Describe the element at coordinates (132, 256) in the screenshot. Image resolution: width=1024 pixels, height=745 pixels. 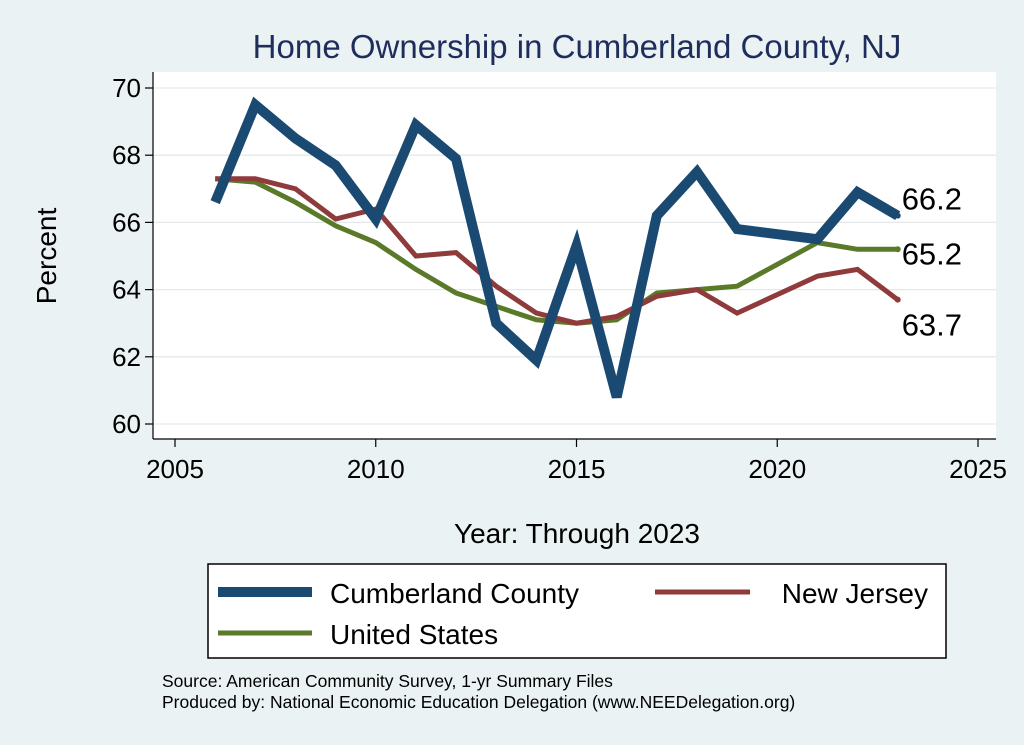
I see `y-axis-ticks: 60 62 64 66 68 70` at that location.